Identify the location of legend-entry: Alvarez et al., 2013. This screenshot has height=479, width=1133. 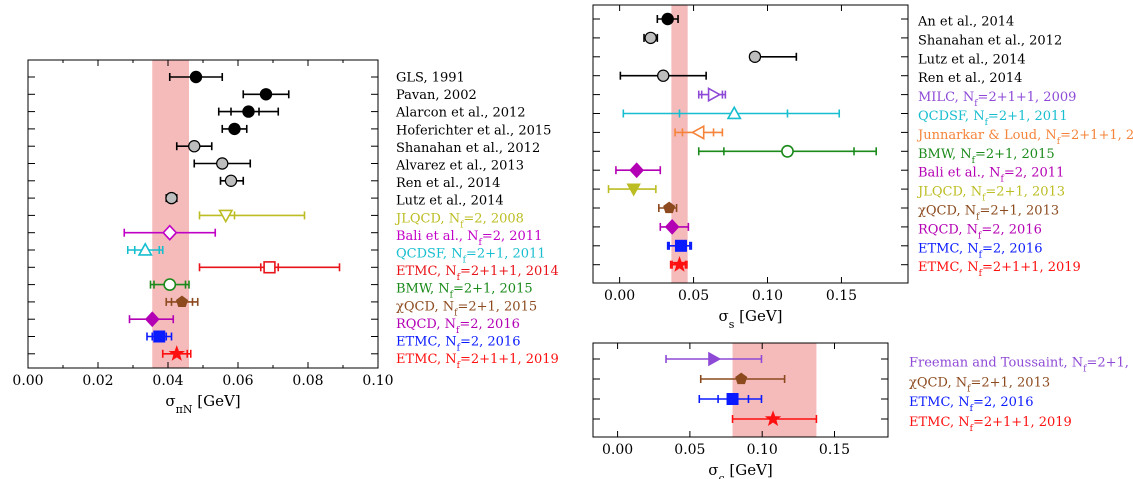
(459, 166).